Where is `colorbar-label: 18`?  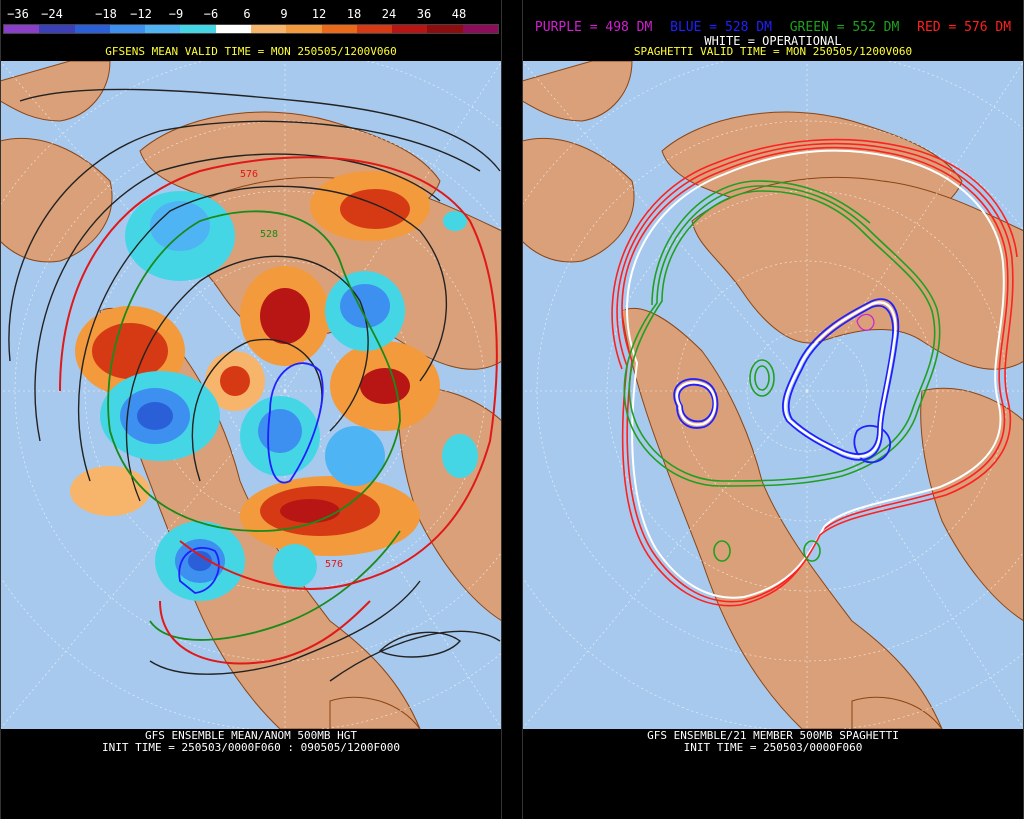 colorbar-label: 18 is located at coordinates (354, 14).